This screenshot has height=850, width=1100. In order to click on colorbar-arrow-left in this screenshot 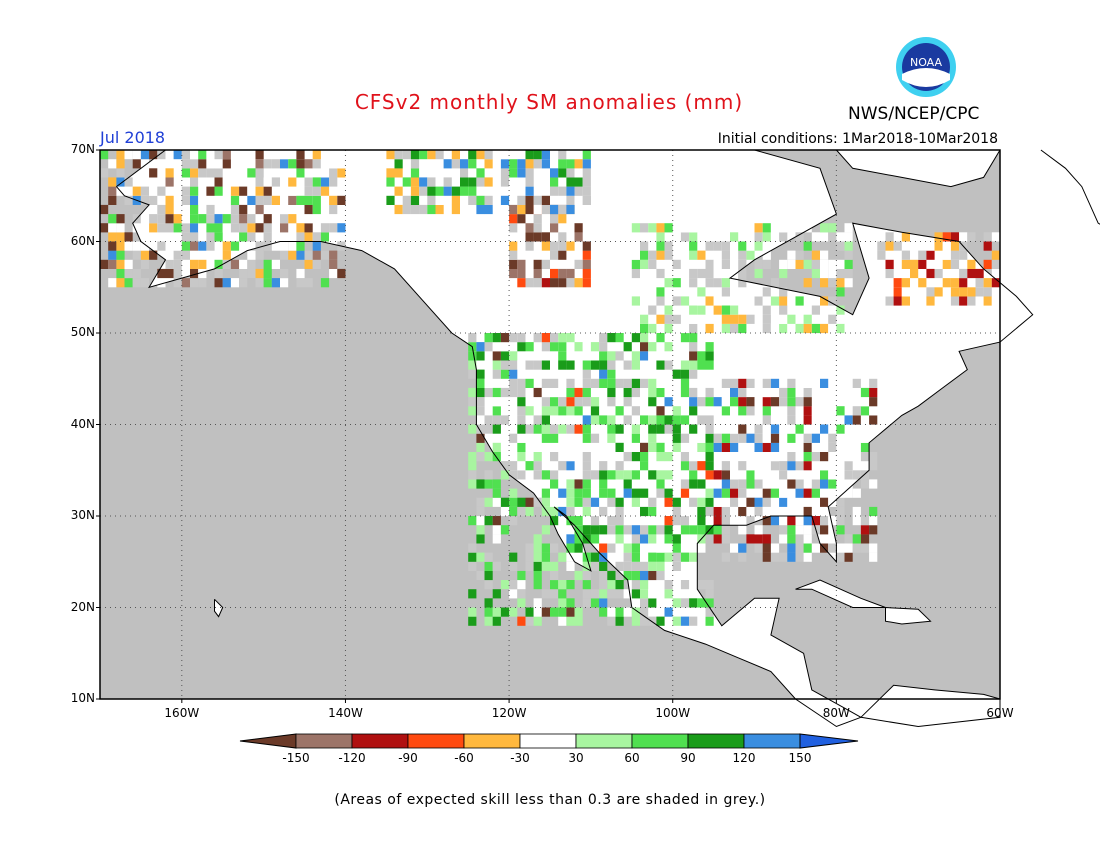, I will do `click(268, 741)`.